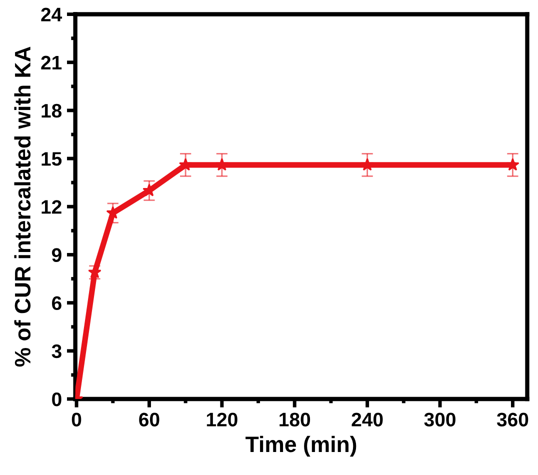 The width and height of the screenshot is (538, 475). Describe the element at coordinates (77, 419) in the screenshot. I see `x-tick-label: 0` at that location.